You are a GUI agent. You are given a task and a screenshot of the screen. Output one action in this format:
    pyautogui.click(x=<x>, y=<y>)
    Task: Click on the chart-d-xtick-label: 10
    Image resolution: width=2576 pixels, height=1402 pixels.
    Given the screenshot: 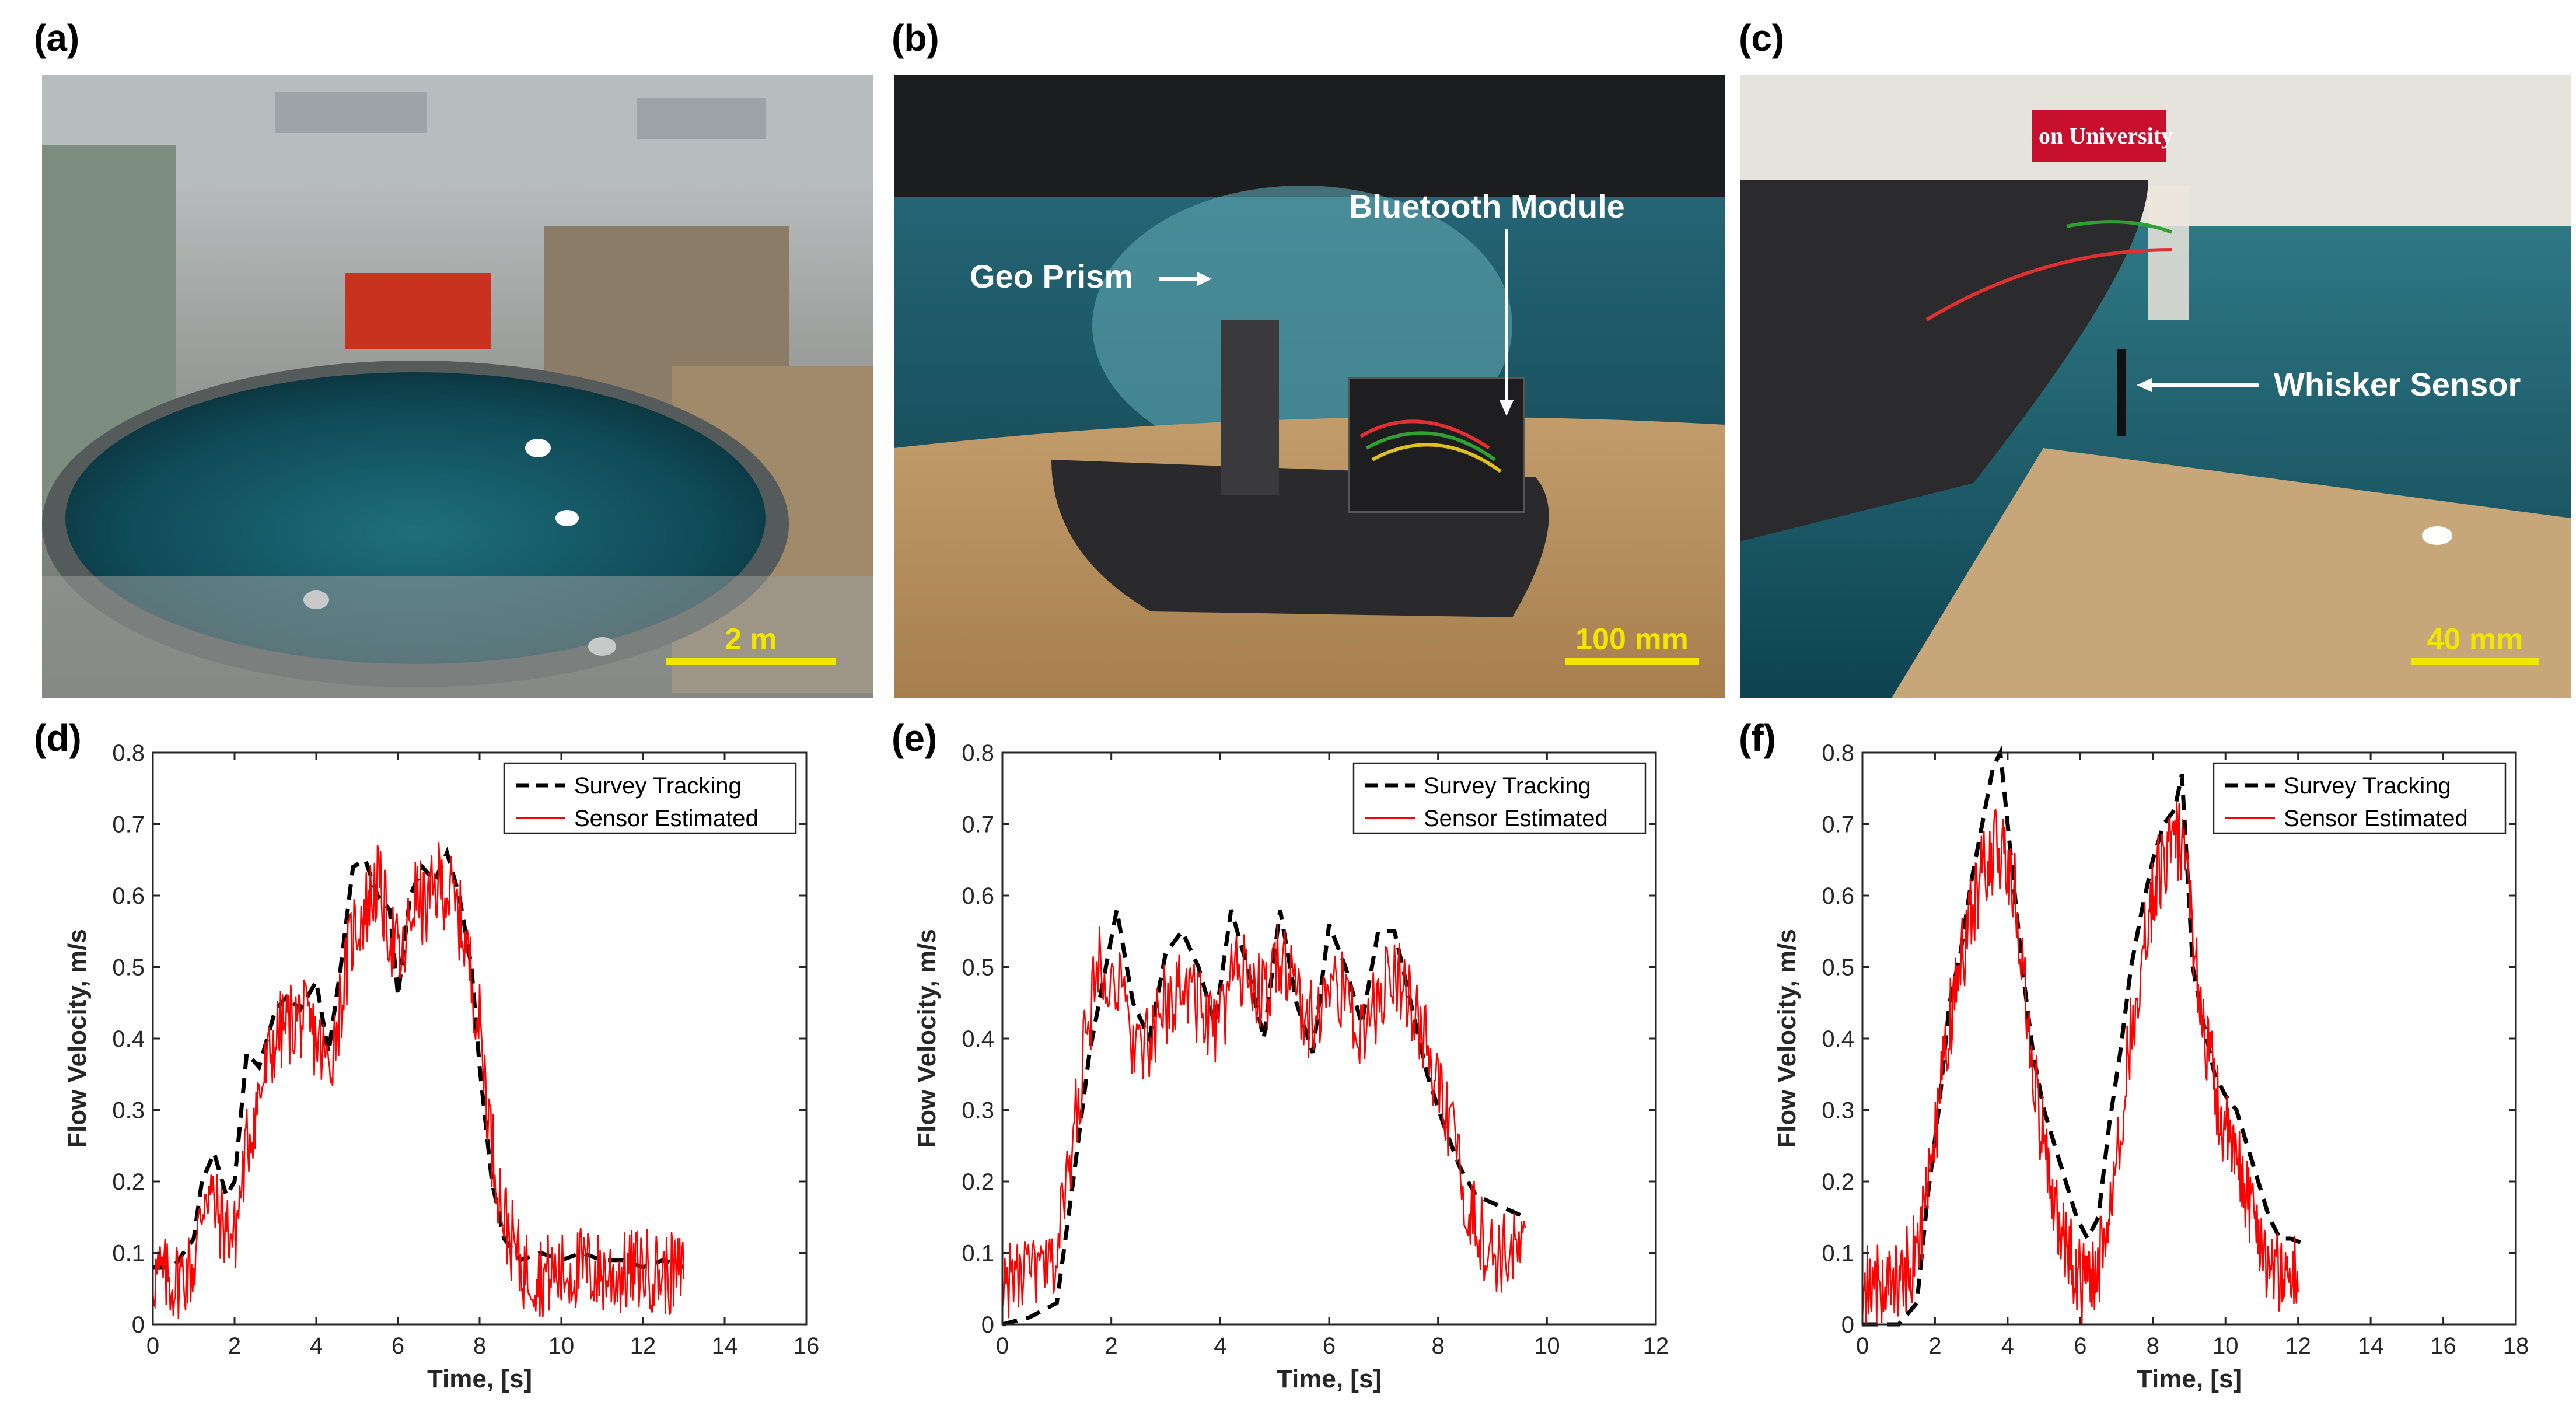 What is the action you would take?
    pyautogui.click(x=561, y=1346)
    